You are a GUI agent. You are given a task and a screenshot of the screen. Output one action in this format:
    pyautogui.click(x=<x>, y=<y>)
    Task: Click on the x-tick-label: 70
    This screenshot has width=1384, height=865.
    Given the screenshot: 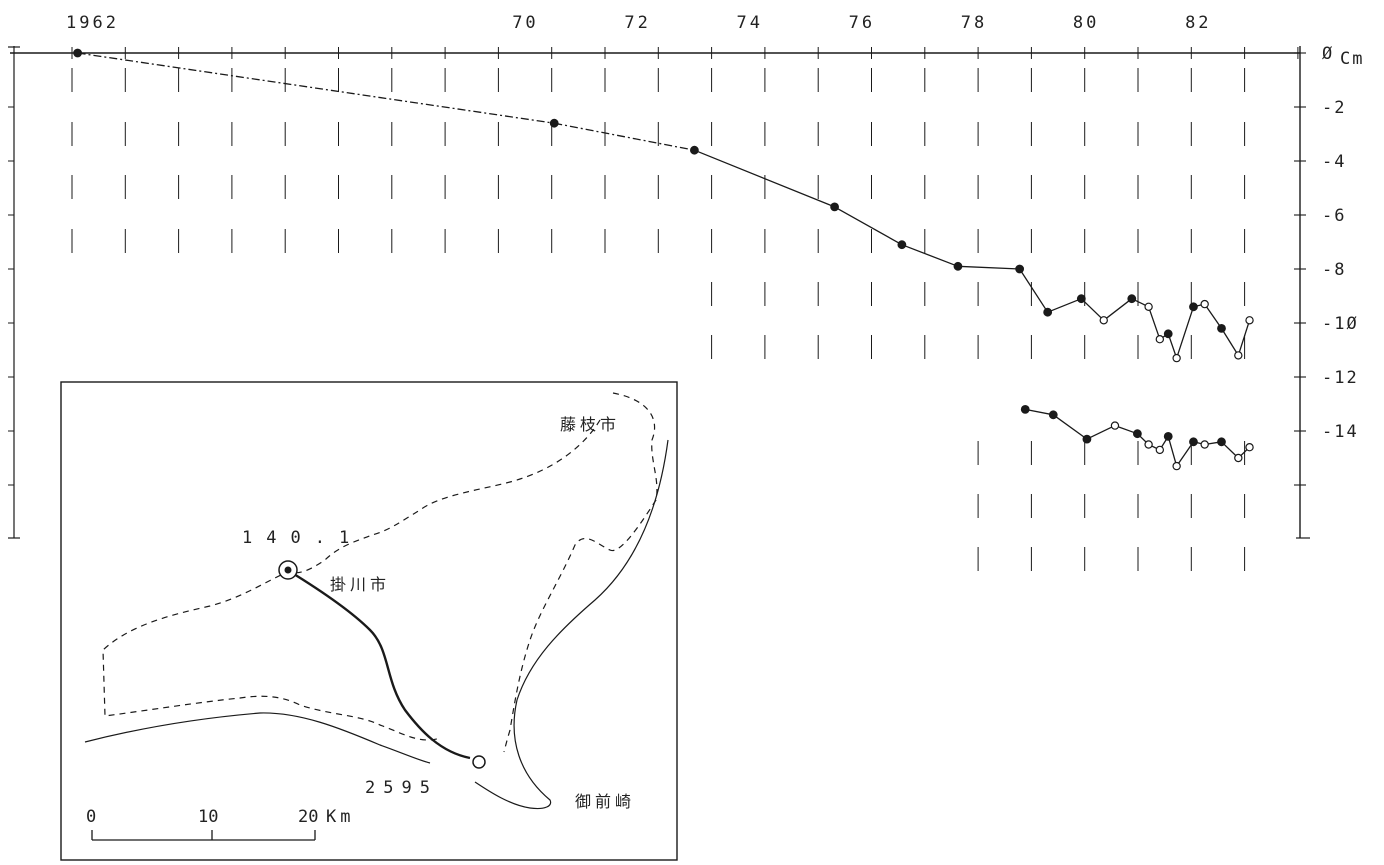 What is the action you would take?
    pyautogui.click(x=525, y=23)
    